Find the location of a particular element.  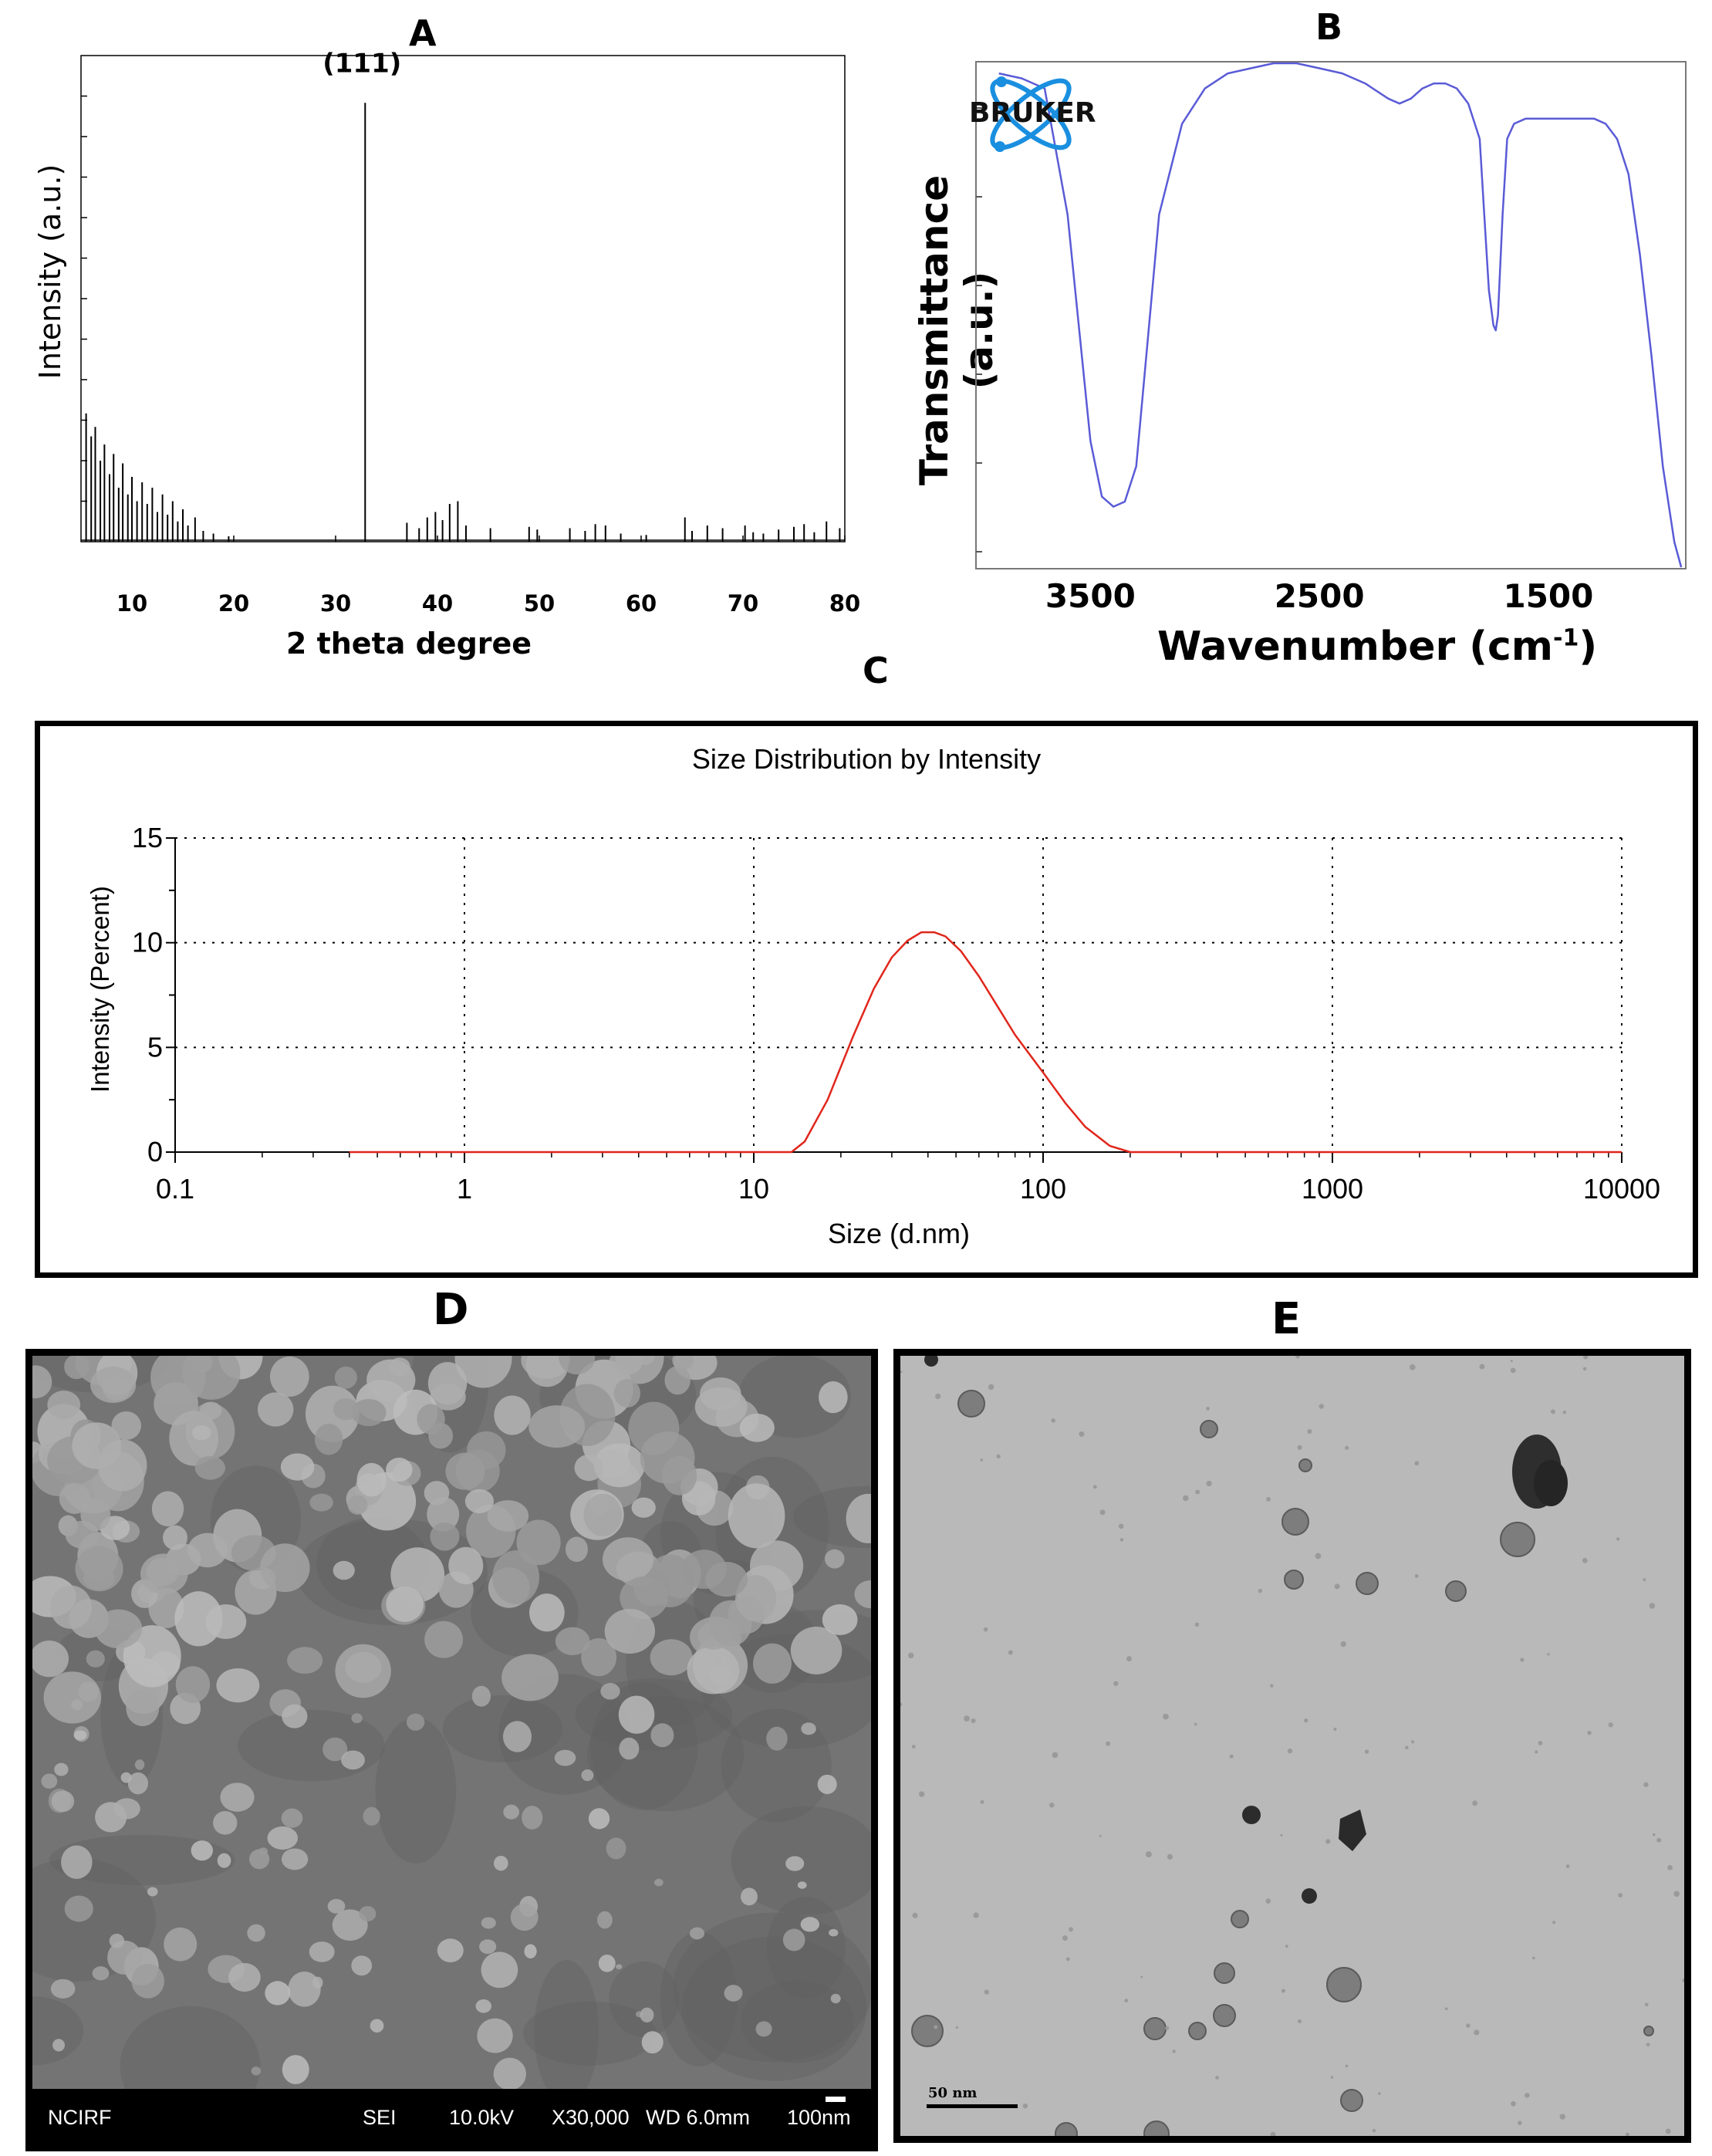

y-tick-label: 5 is located at coordinates (155, 1047).